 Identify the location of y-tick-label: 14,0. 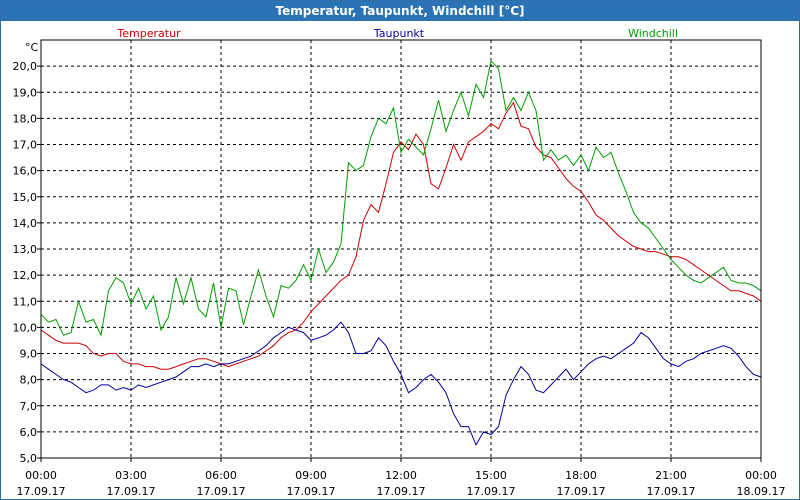
(25, 223).